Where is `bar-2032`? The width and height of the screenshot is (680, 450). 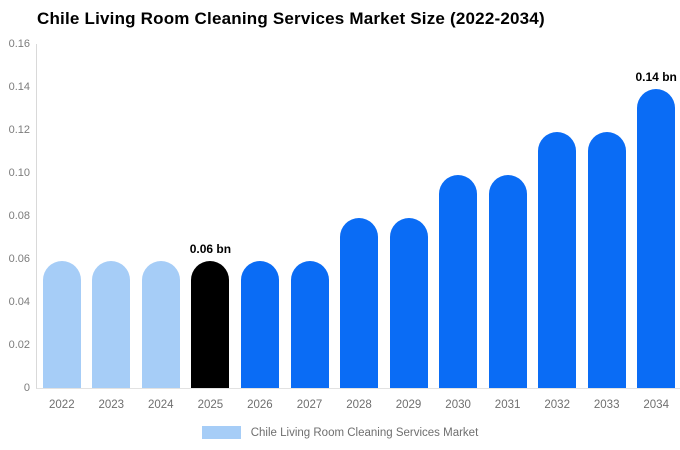 bar-2032 is located at coordinates (557, 260).